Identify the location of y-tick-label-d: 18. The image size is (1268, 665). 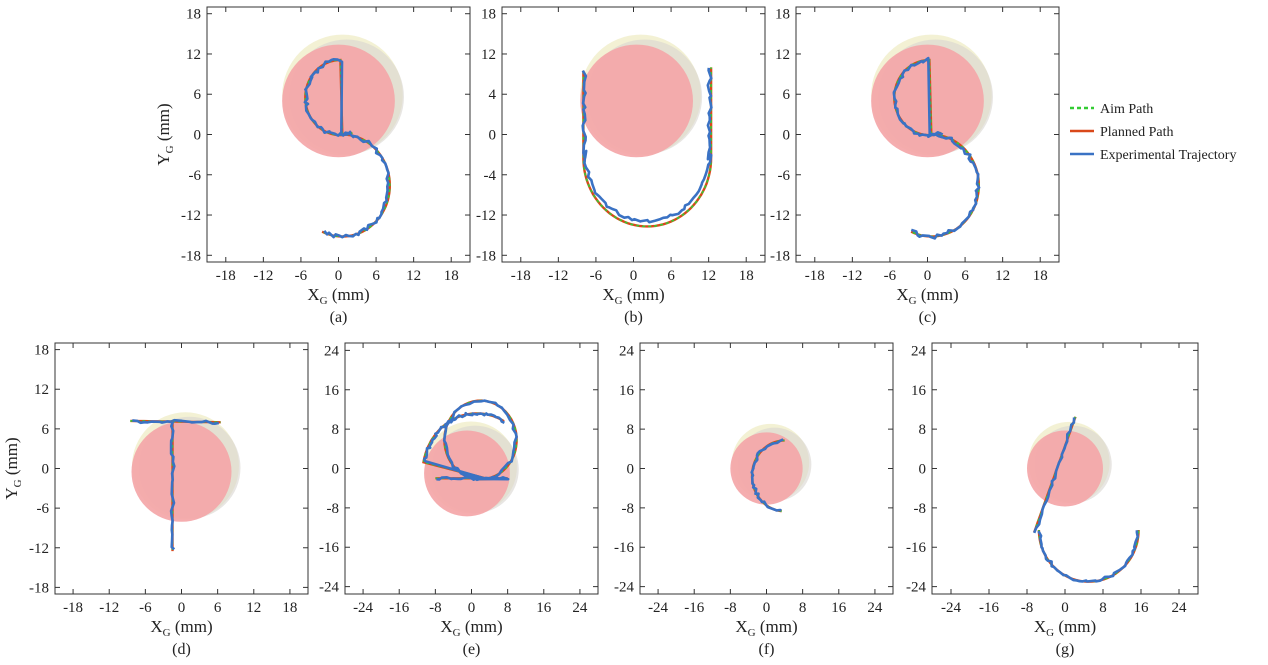
(41, 351).